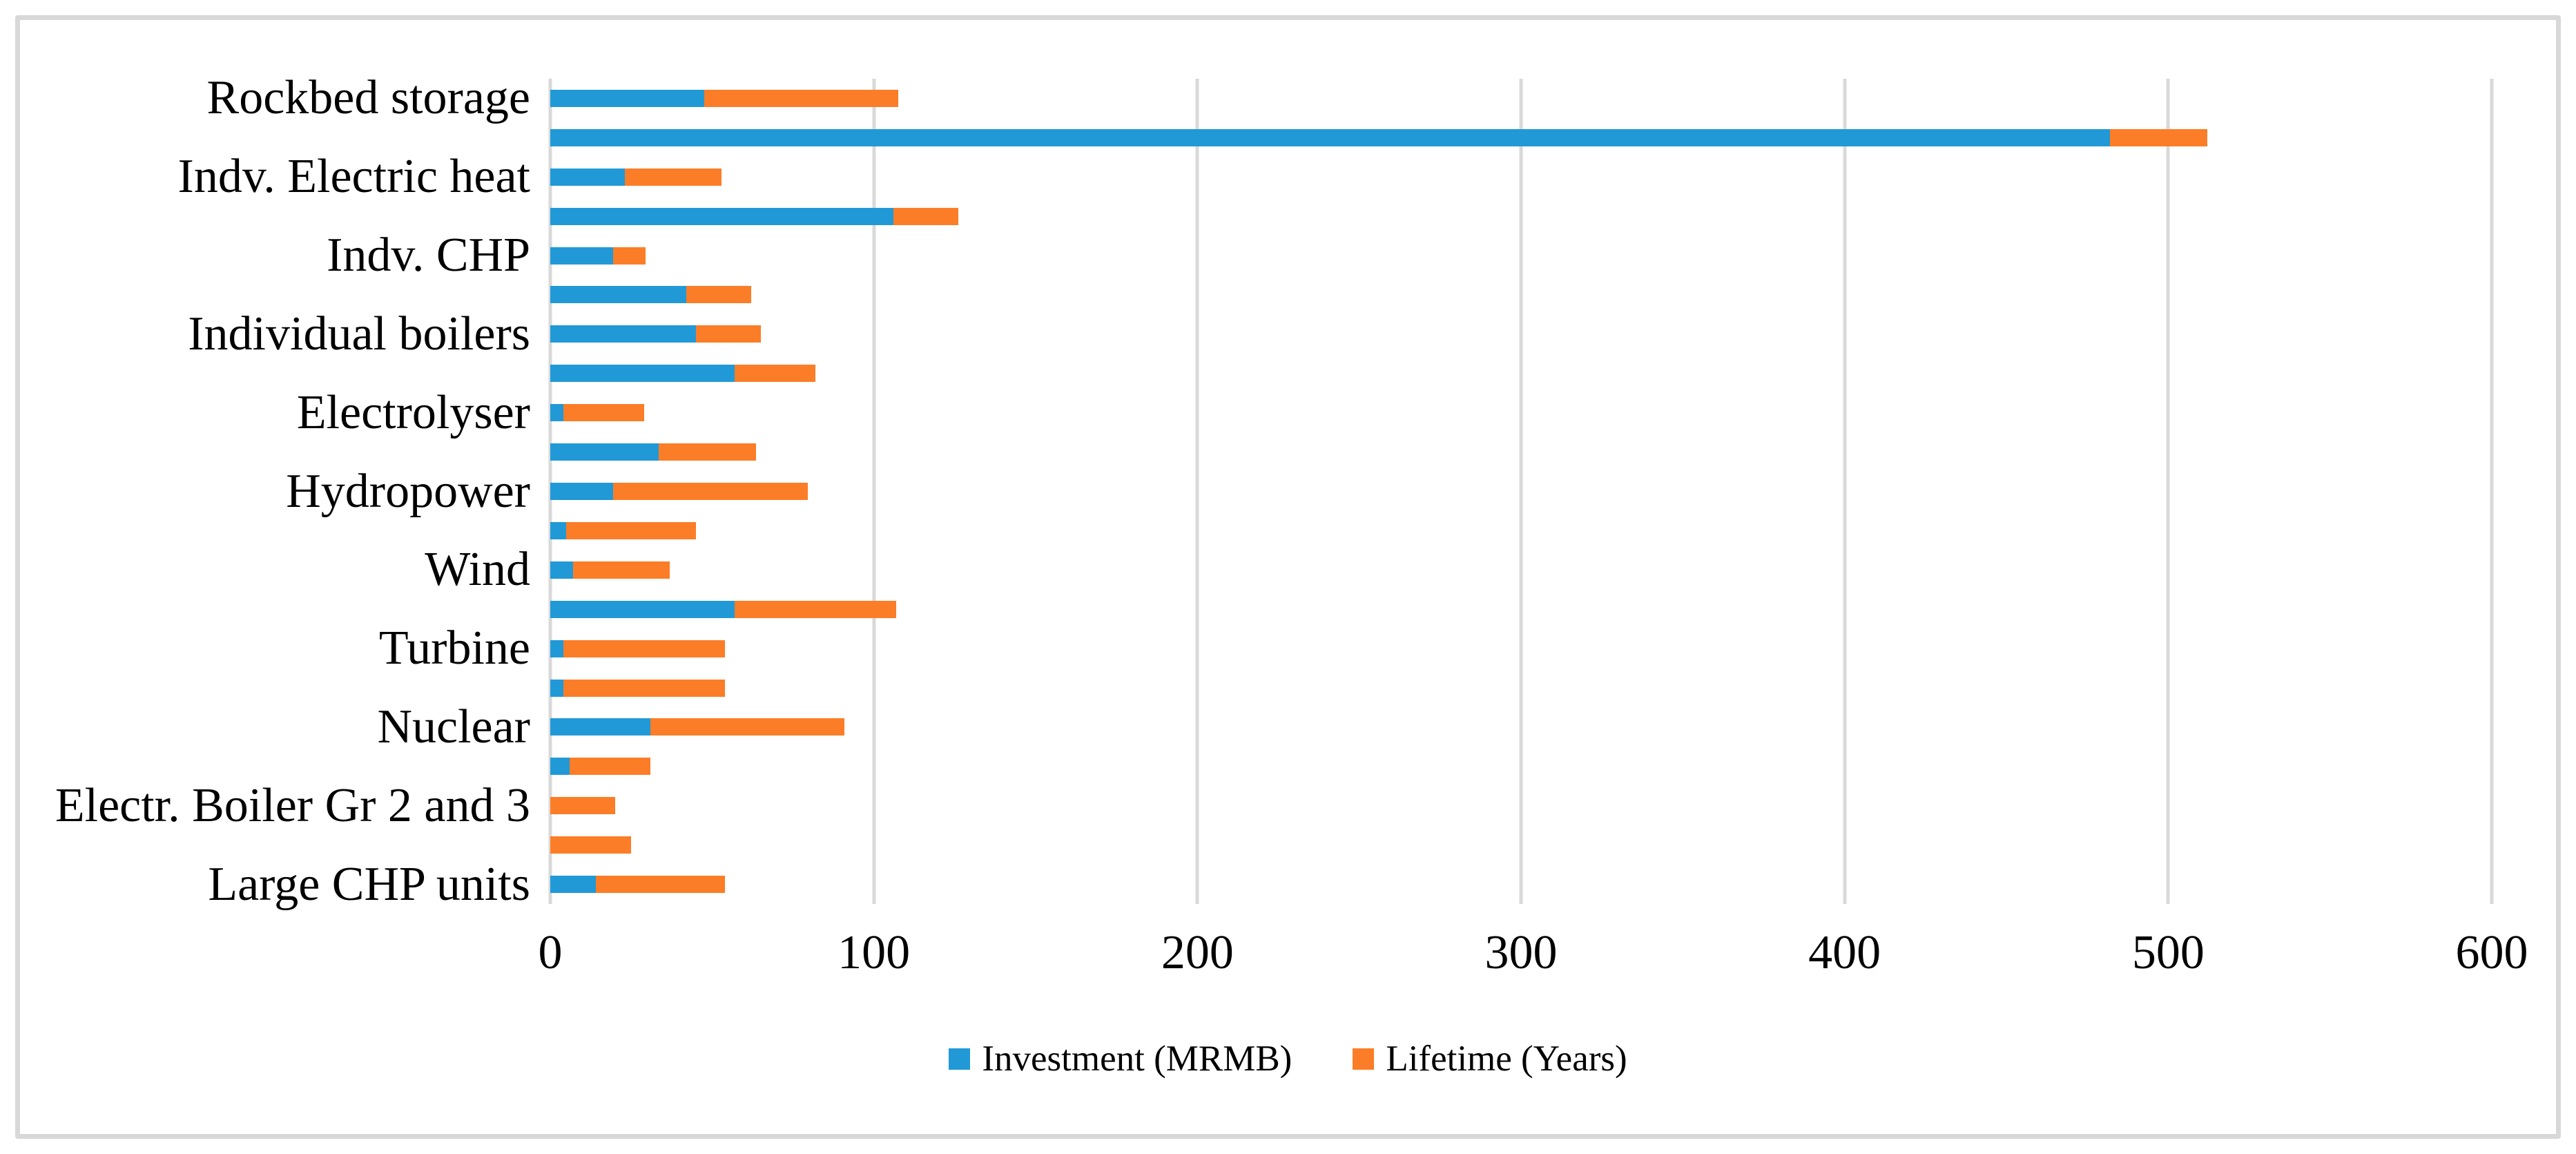  What do you see at coordinates (960, 1059) in the screenshot?
I see `legend-swatch-investment` at bounding box center [960, 1059].